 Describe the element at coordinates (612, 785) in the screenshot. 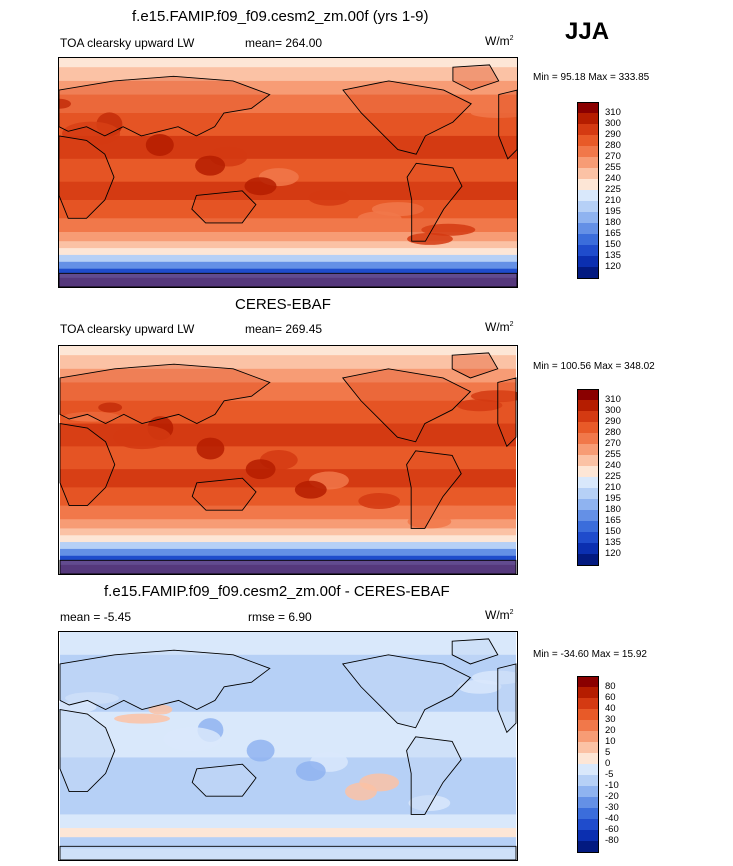

I see `colorbar-tick-label: -10` at that location.